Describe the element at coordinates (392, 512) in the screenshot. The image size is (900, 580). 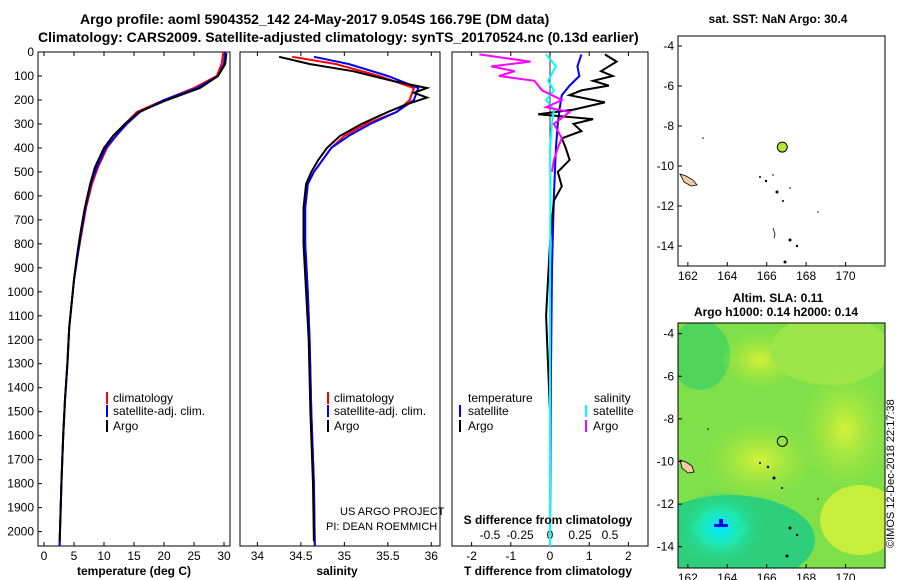
I see `project-credit: US ARGO PROJECT` at that location.